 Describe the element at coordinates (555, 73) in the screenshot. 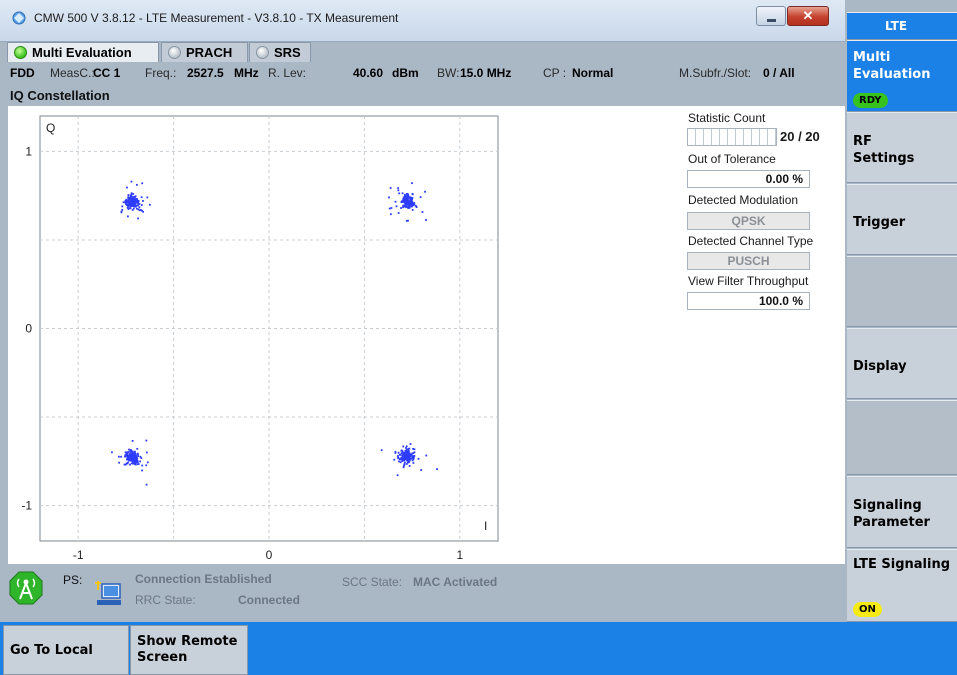

I see `cp-label: CP :` at that location.